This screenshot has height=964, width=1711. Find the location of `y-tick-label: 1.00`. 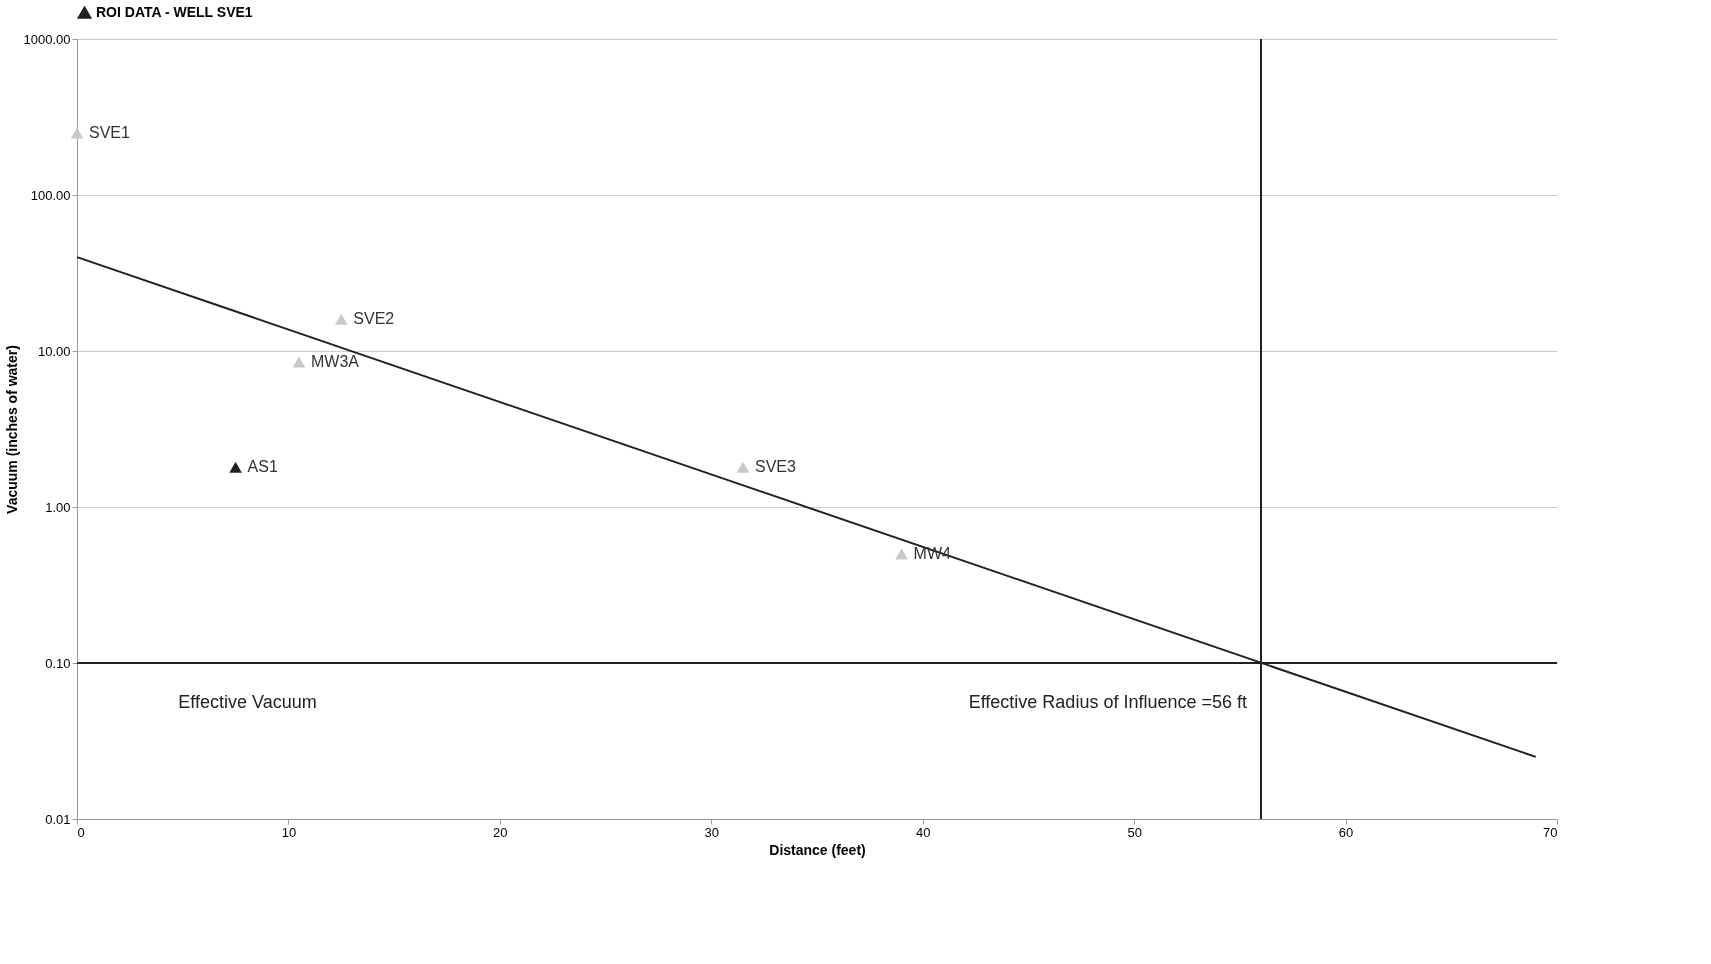

y-tick-label: 1.00 is located at coordinates (58, 507).